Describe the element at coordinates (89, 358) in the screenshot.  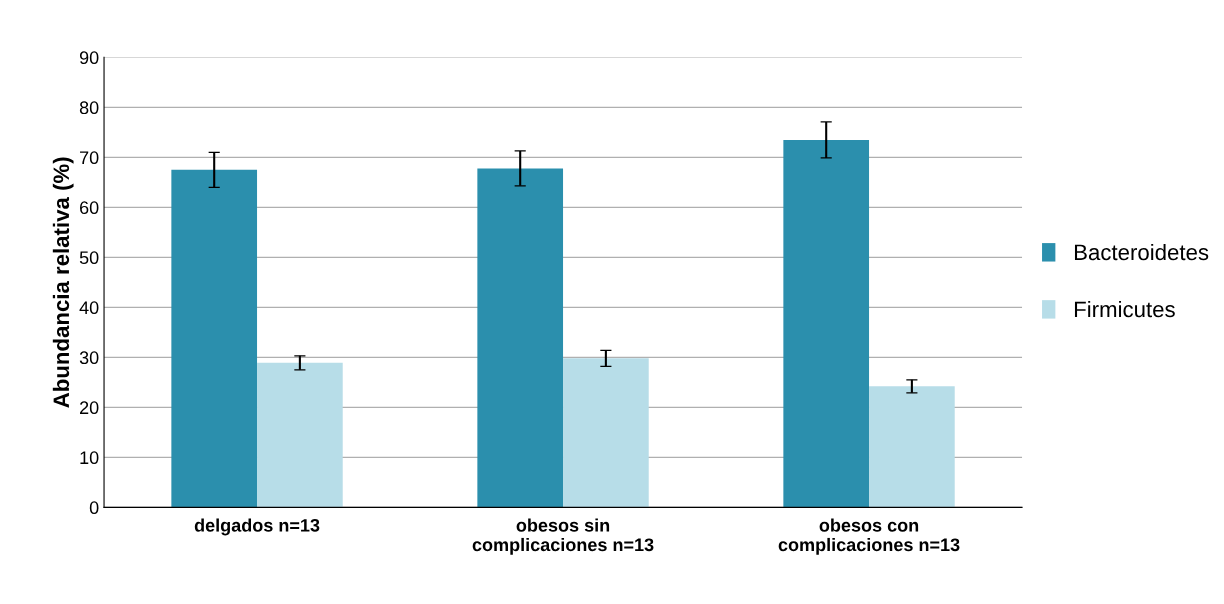
I see `y-tick-label: 30` at that location.